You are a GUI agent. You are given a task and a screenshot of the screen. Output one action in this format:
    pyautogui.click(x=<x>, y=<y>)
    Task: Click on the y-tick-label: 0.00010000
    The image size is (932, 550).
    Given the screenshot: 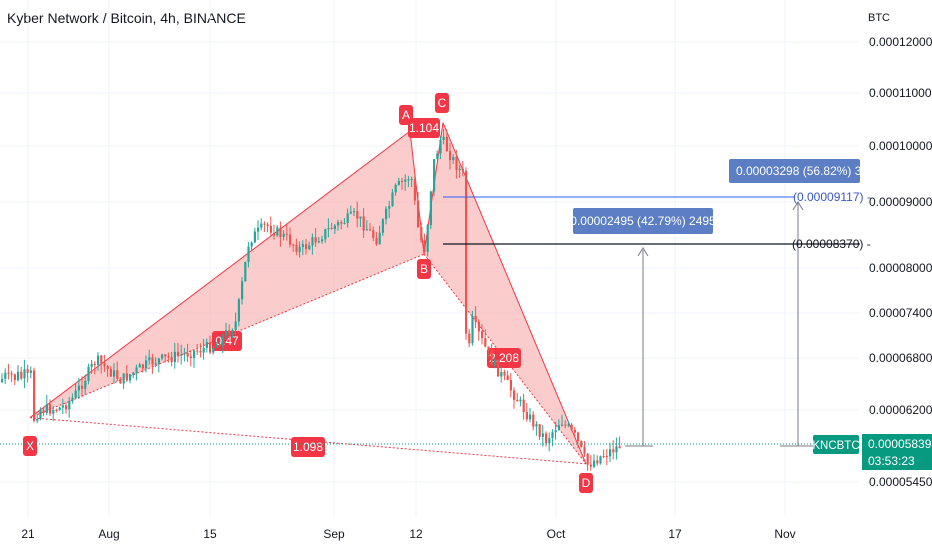 What is the action you would take?
    pyautogui.click(x=900, y=146)
    